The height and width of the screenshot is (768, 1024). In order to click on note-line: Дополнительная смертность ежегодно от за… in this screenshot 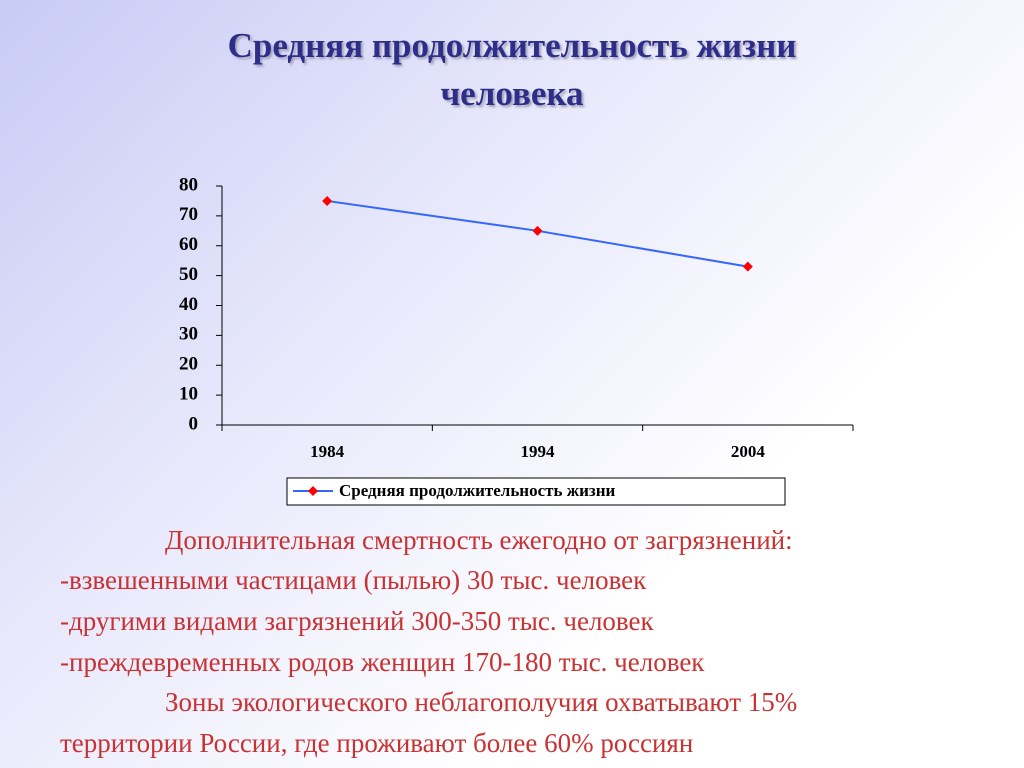, I will do `click(479, 540)`.